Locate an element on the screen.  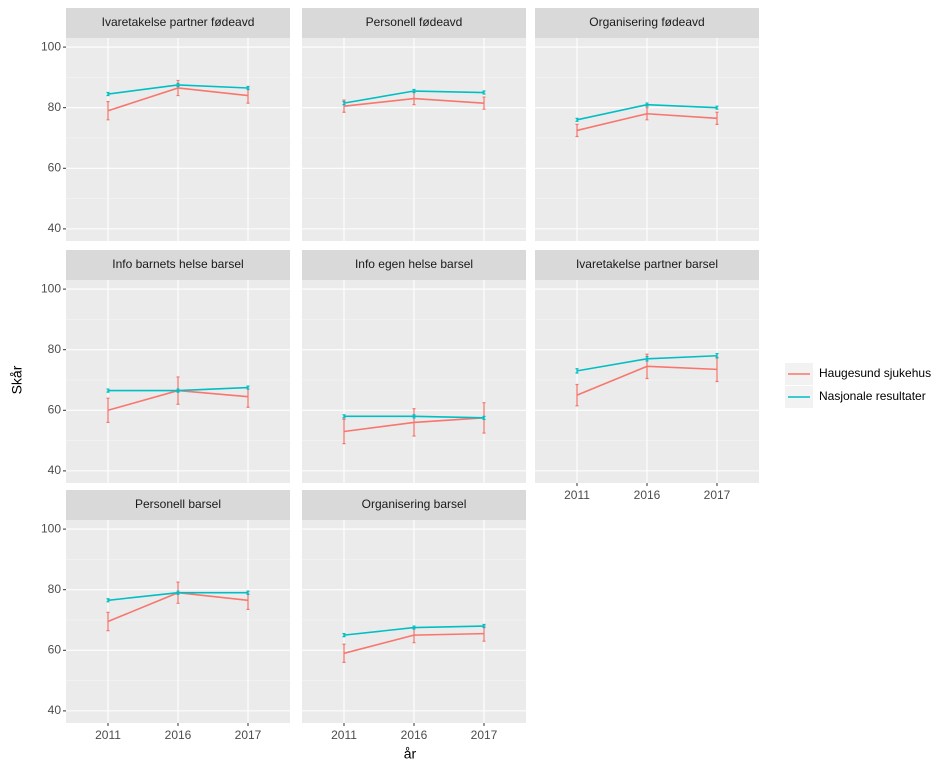
strip-title: Organisering fødeavd is located at coordinates (646, 22).